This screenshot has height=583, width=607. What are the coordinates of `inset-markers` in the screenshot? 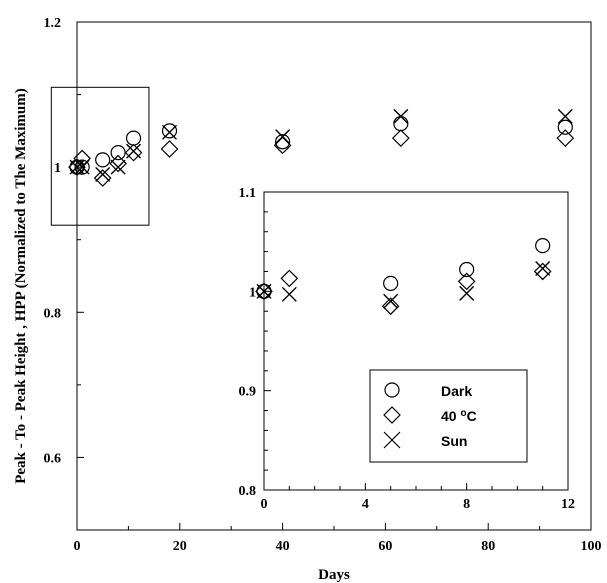 It's located at (403, 277).